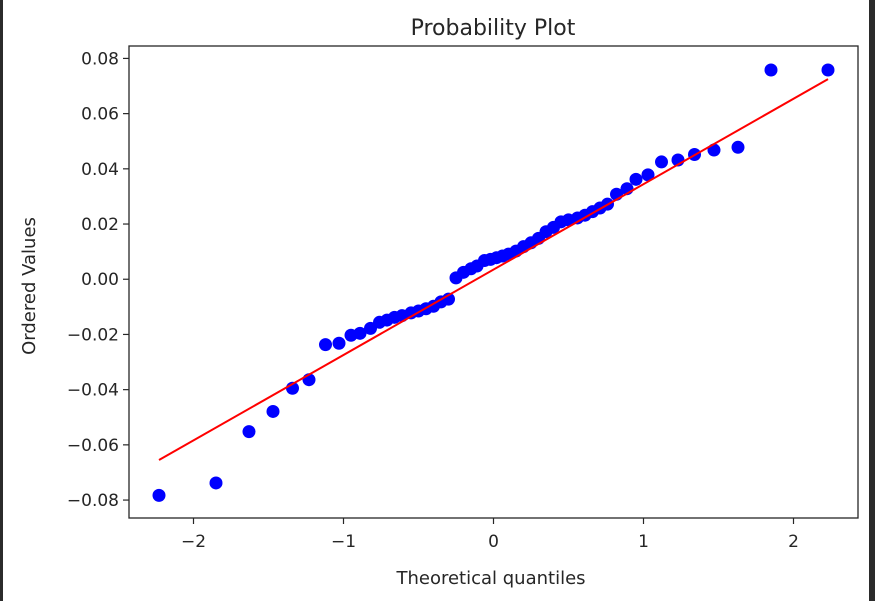 Image resolution: width=875 pixels, height=601 pixels. What do you see at coordinates (493, 542) in the screenshot?
I see `x-tick-label: 0` at bounding box center [493, 542].